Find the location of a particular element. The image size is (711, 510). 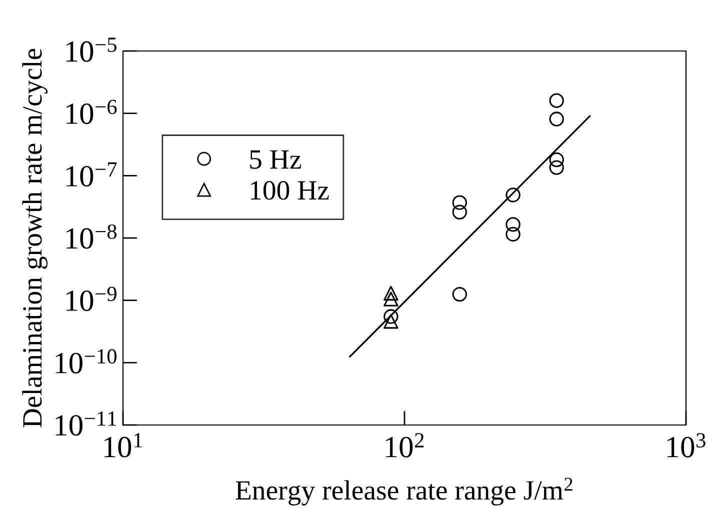

y-tick-label: 10$^{−8}$ is located at coordinates (91, 236).